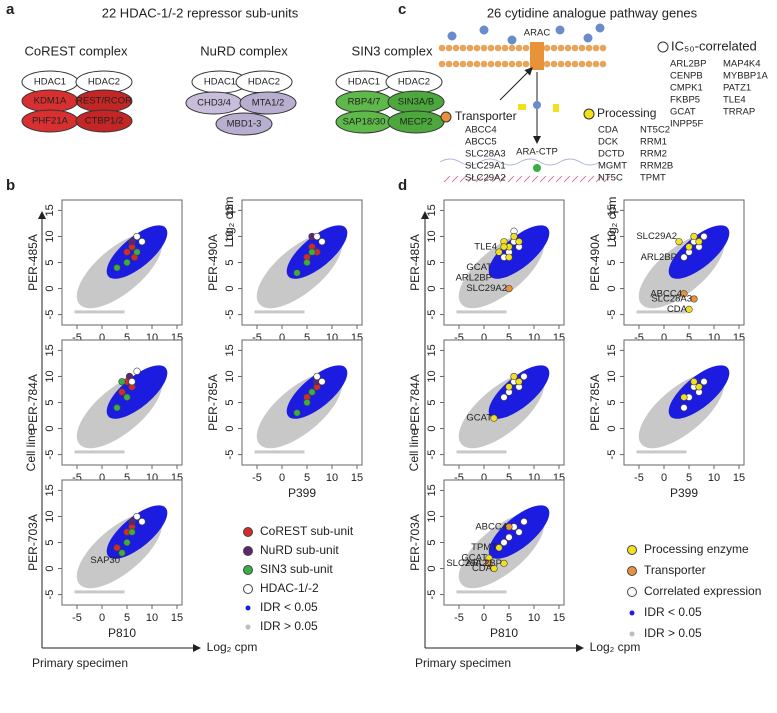  Describe the element at coordinates (414, 449) in the screenshot. I see `axis-caption: Cell line` at that location.